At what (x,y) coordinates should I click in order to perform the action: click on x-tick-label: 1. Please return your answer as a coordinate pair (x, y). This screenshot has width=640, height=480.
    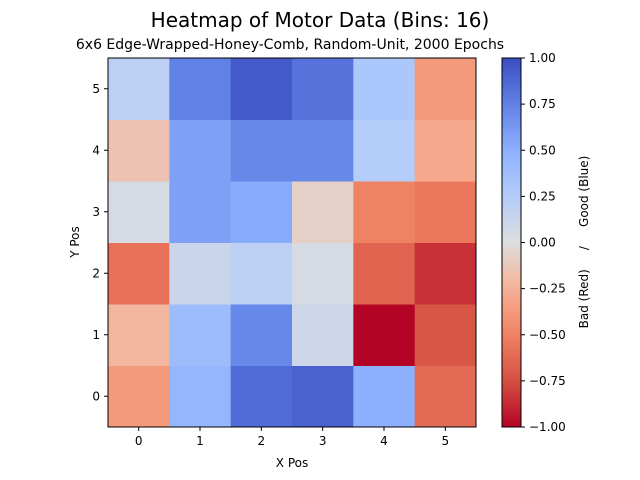
    Looking at the image, I should click on (200, 441).